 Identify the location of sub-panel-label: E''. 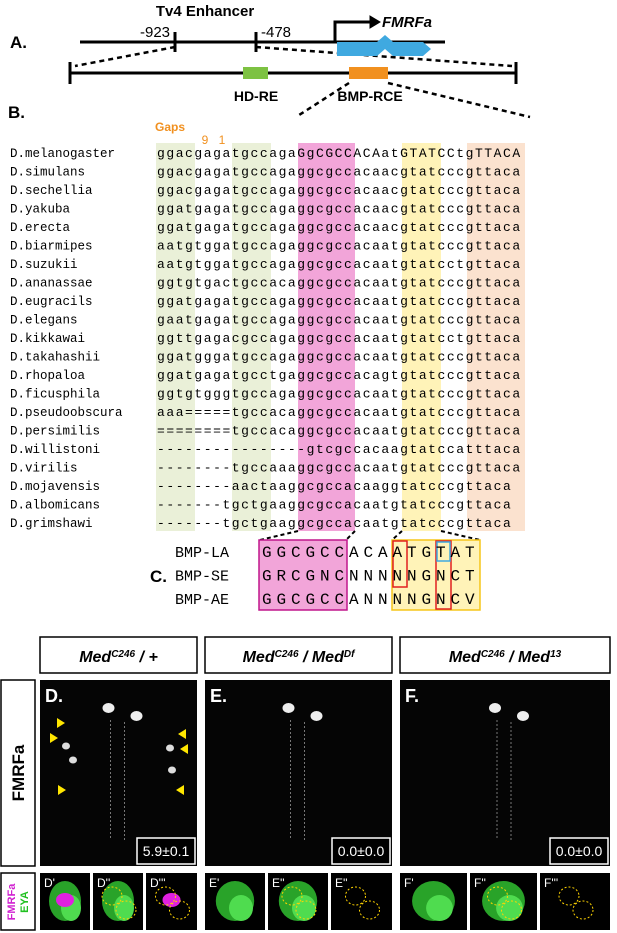
(341, 883).